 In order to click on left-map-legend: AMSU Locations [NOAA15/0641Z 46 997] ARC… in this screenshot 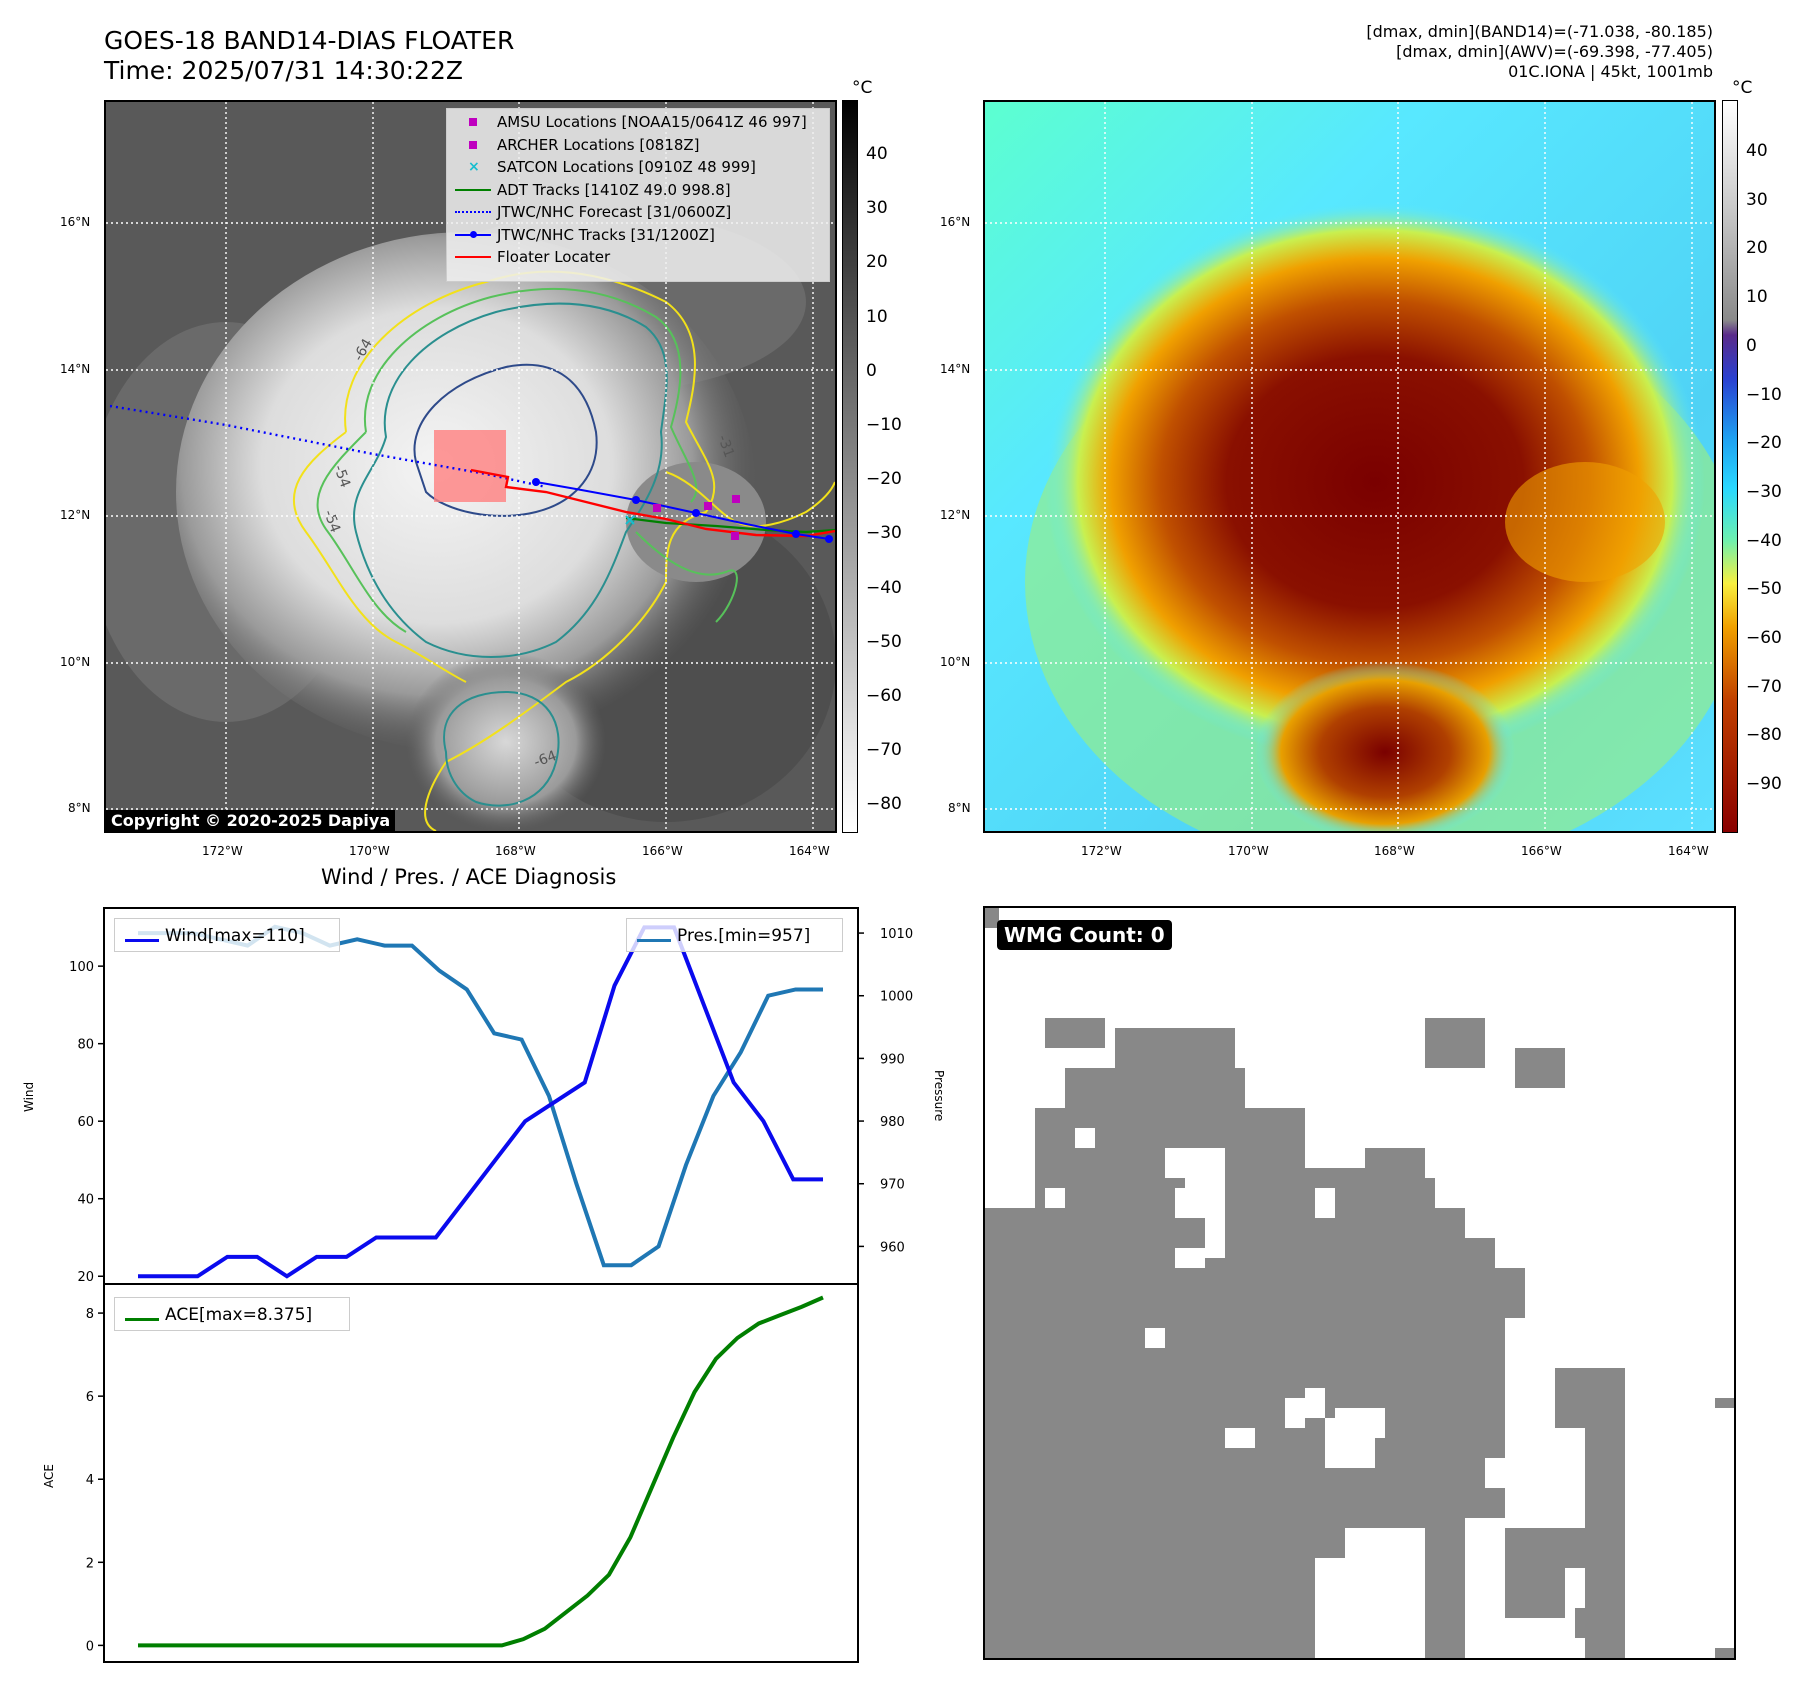, I will do `click(638, 195)`.